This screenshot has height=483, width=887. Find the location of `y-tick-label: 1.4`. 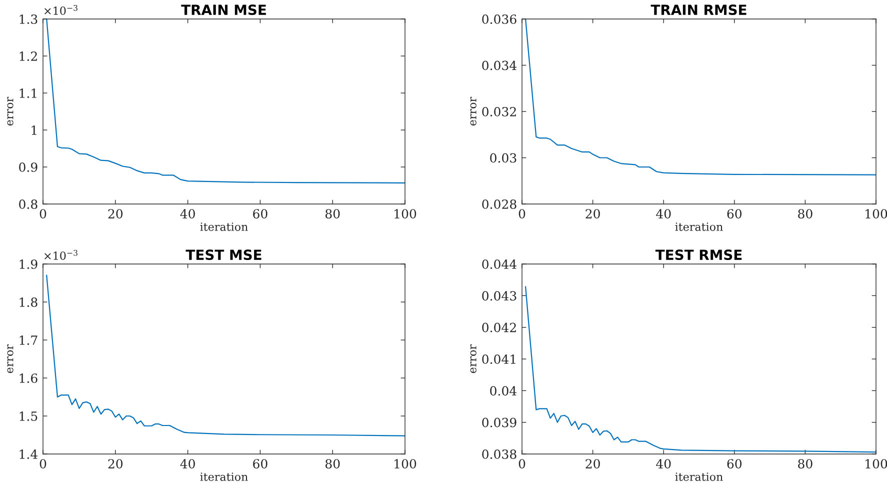

y-tick-label: 1.4 is located at coordinates (29, 454).